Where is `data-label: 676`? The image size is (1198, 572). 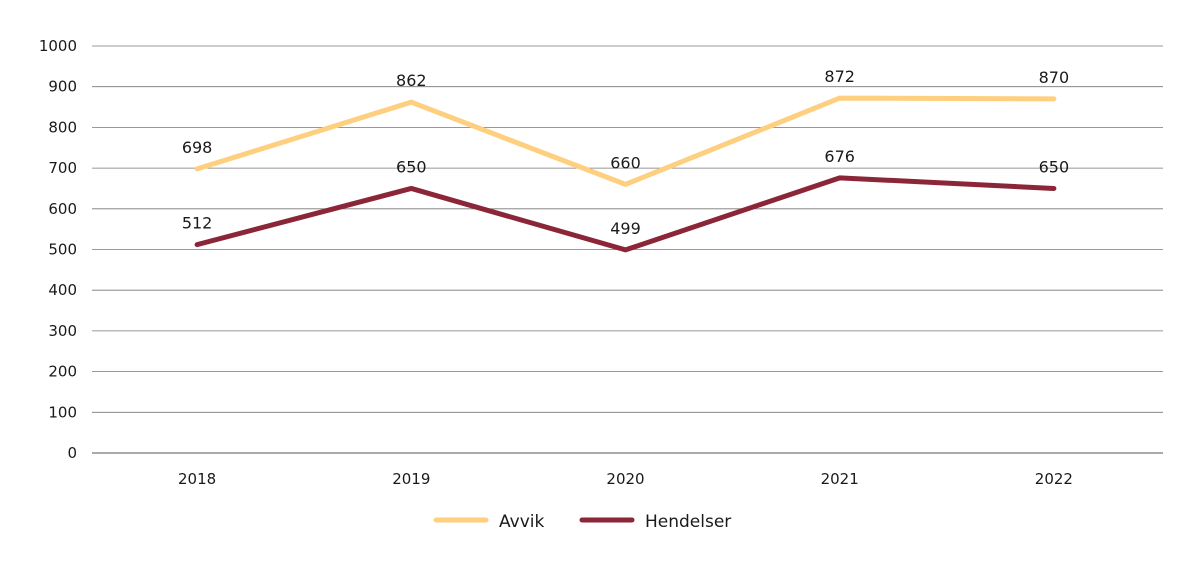 data-label: 676 is located at coordinates (839, 156).